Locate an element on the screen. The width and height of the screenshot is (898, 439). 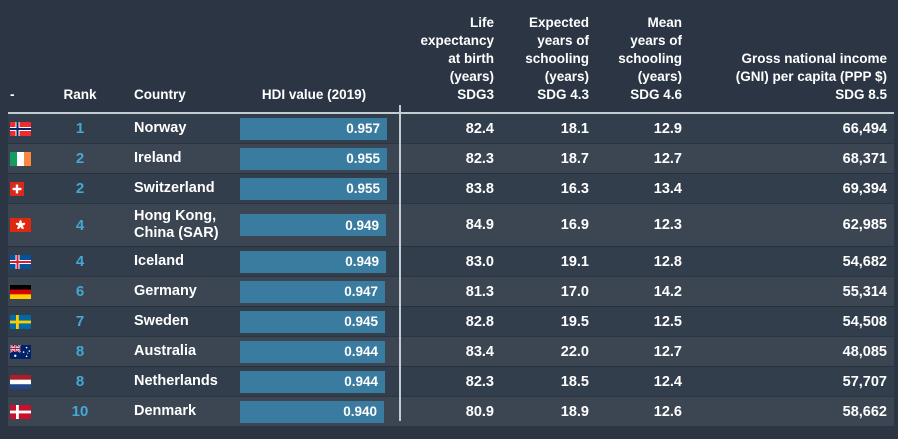
life-expectancy-value: 83.4 is located at coordinates (479, 351).